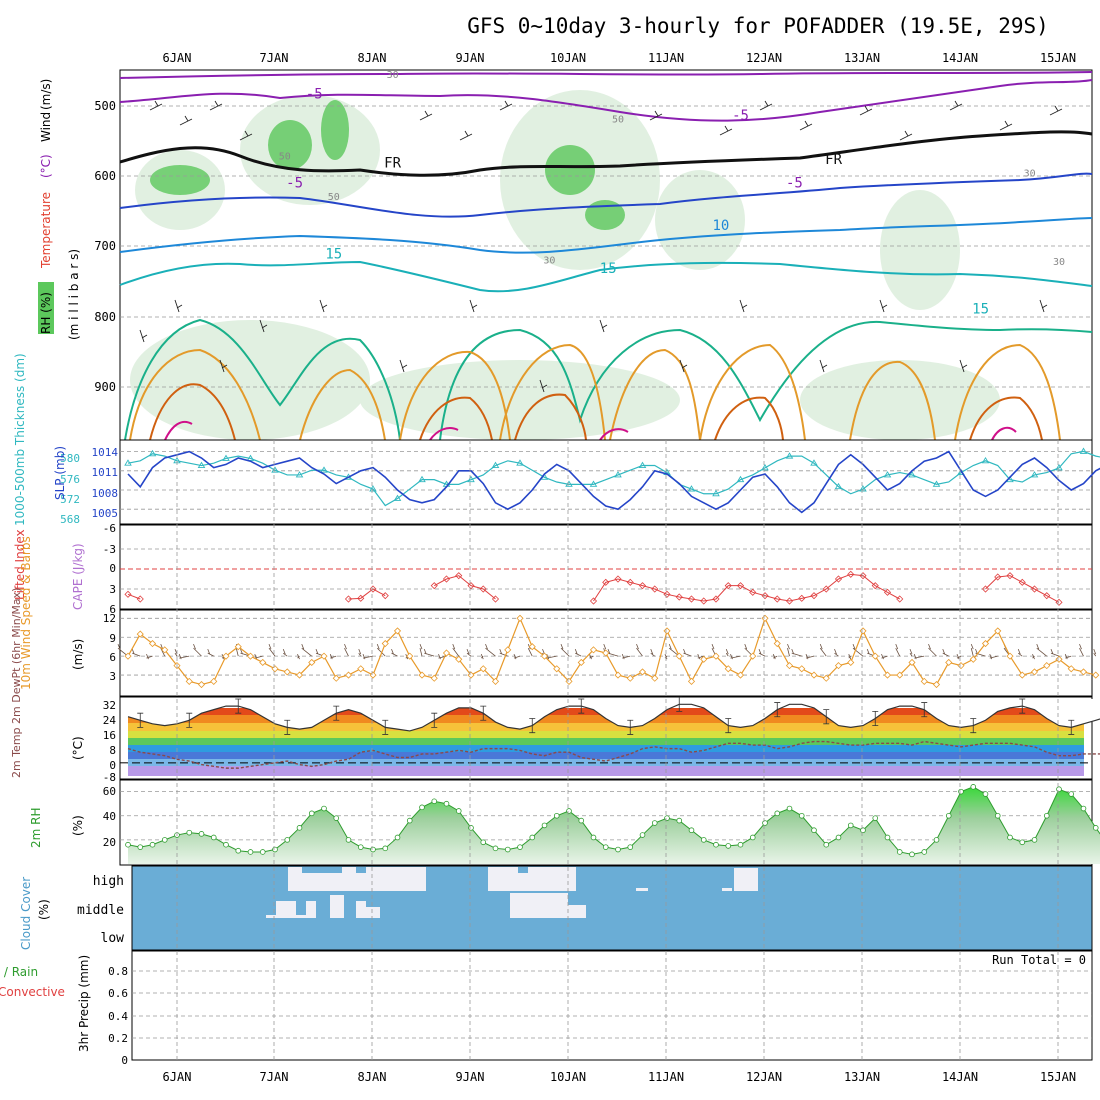 The image size is (1100, 1100). What do you see at coordinates (19, 972) in the screenshot?
I see `precip-total-label: Total / Rain` at bounding box center [19, 972].